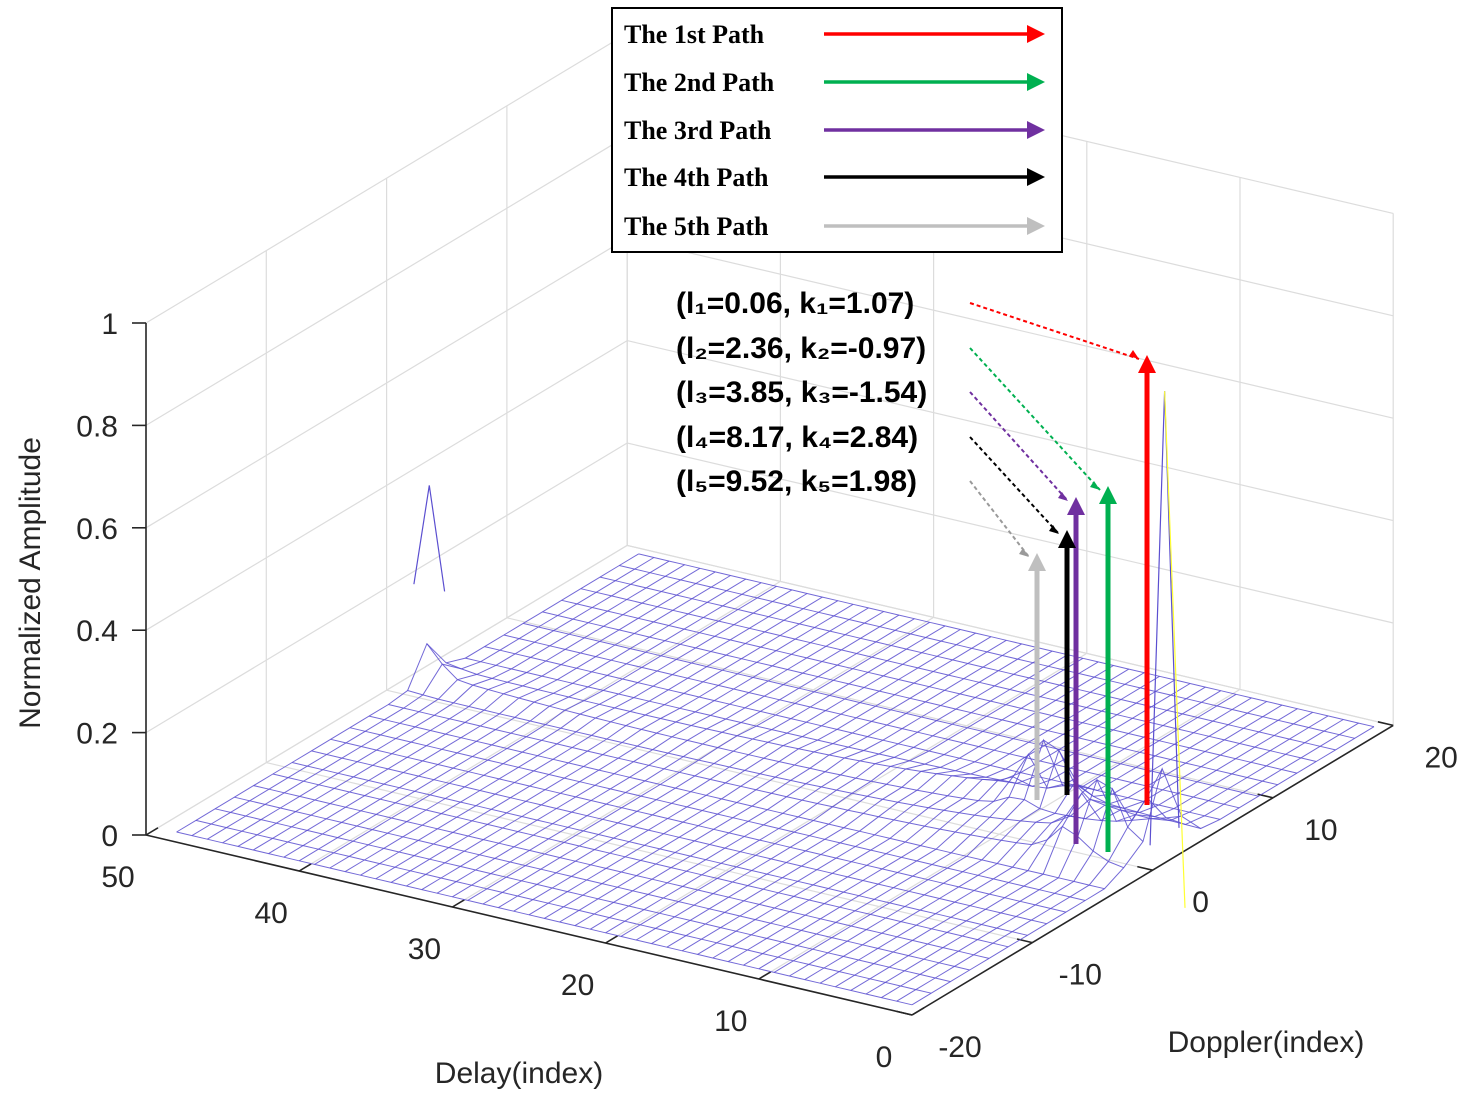  I want to click on amplitude-axis-label: Normalized Amplitude, so click(30, 583).